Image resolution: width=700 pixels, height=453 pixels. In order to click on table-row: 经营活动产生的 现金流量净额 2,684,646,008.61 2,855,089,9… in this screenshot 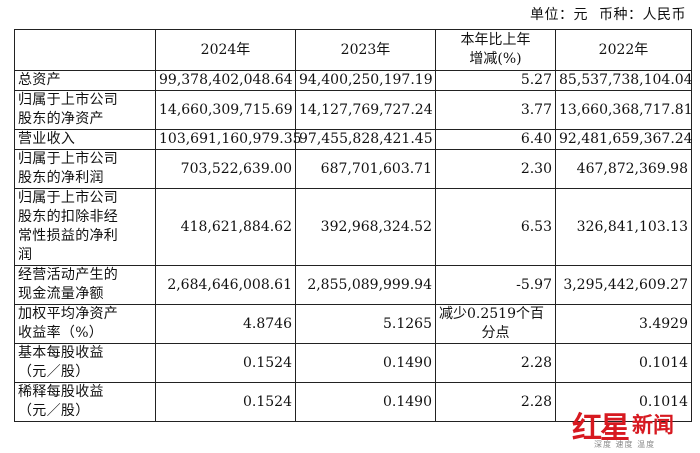, I will do `click(353, 285)`.